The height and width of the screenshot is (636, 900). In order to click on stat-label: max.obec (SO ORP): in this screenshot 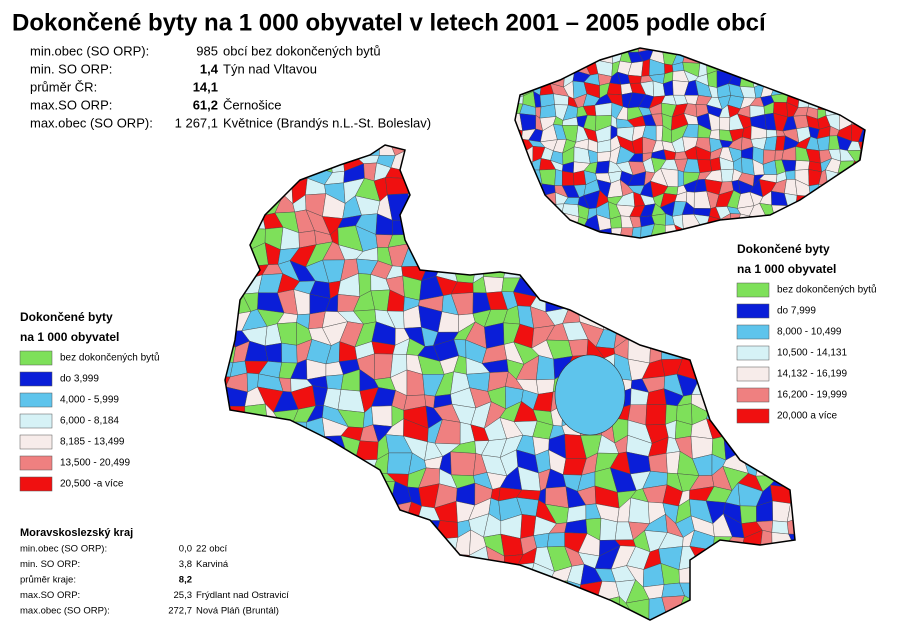, I will do `click(65, 611)`.